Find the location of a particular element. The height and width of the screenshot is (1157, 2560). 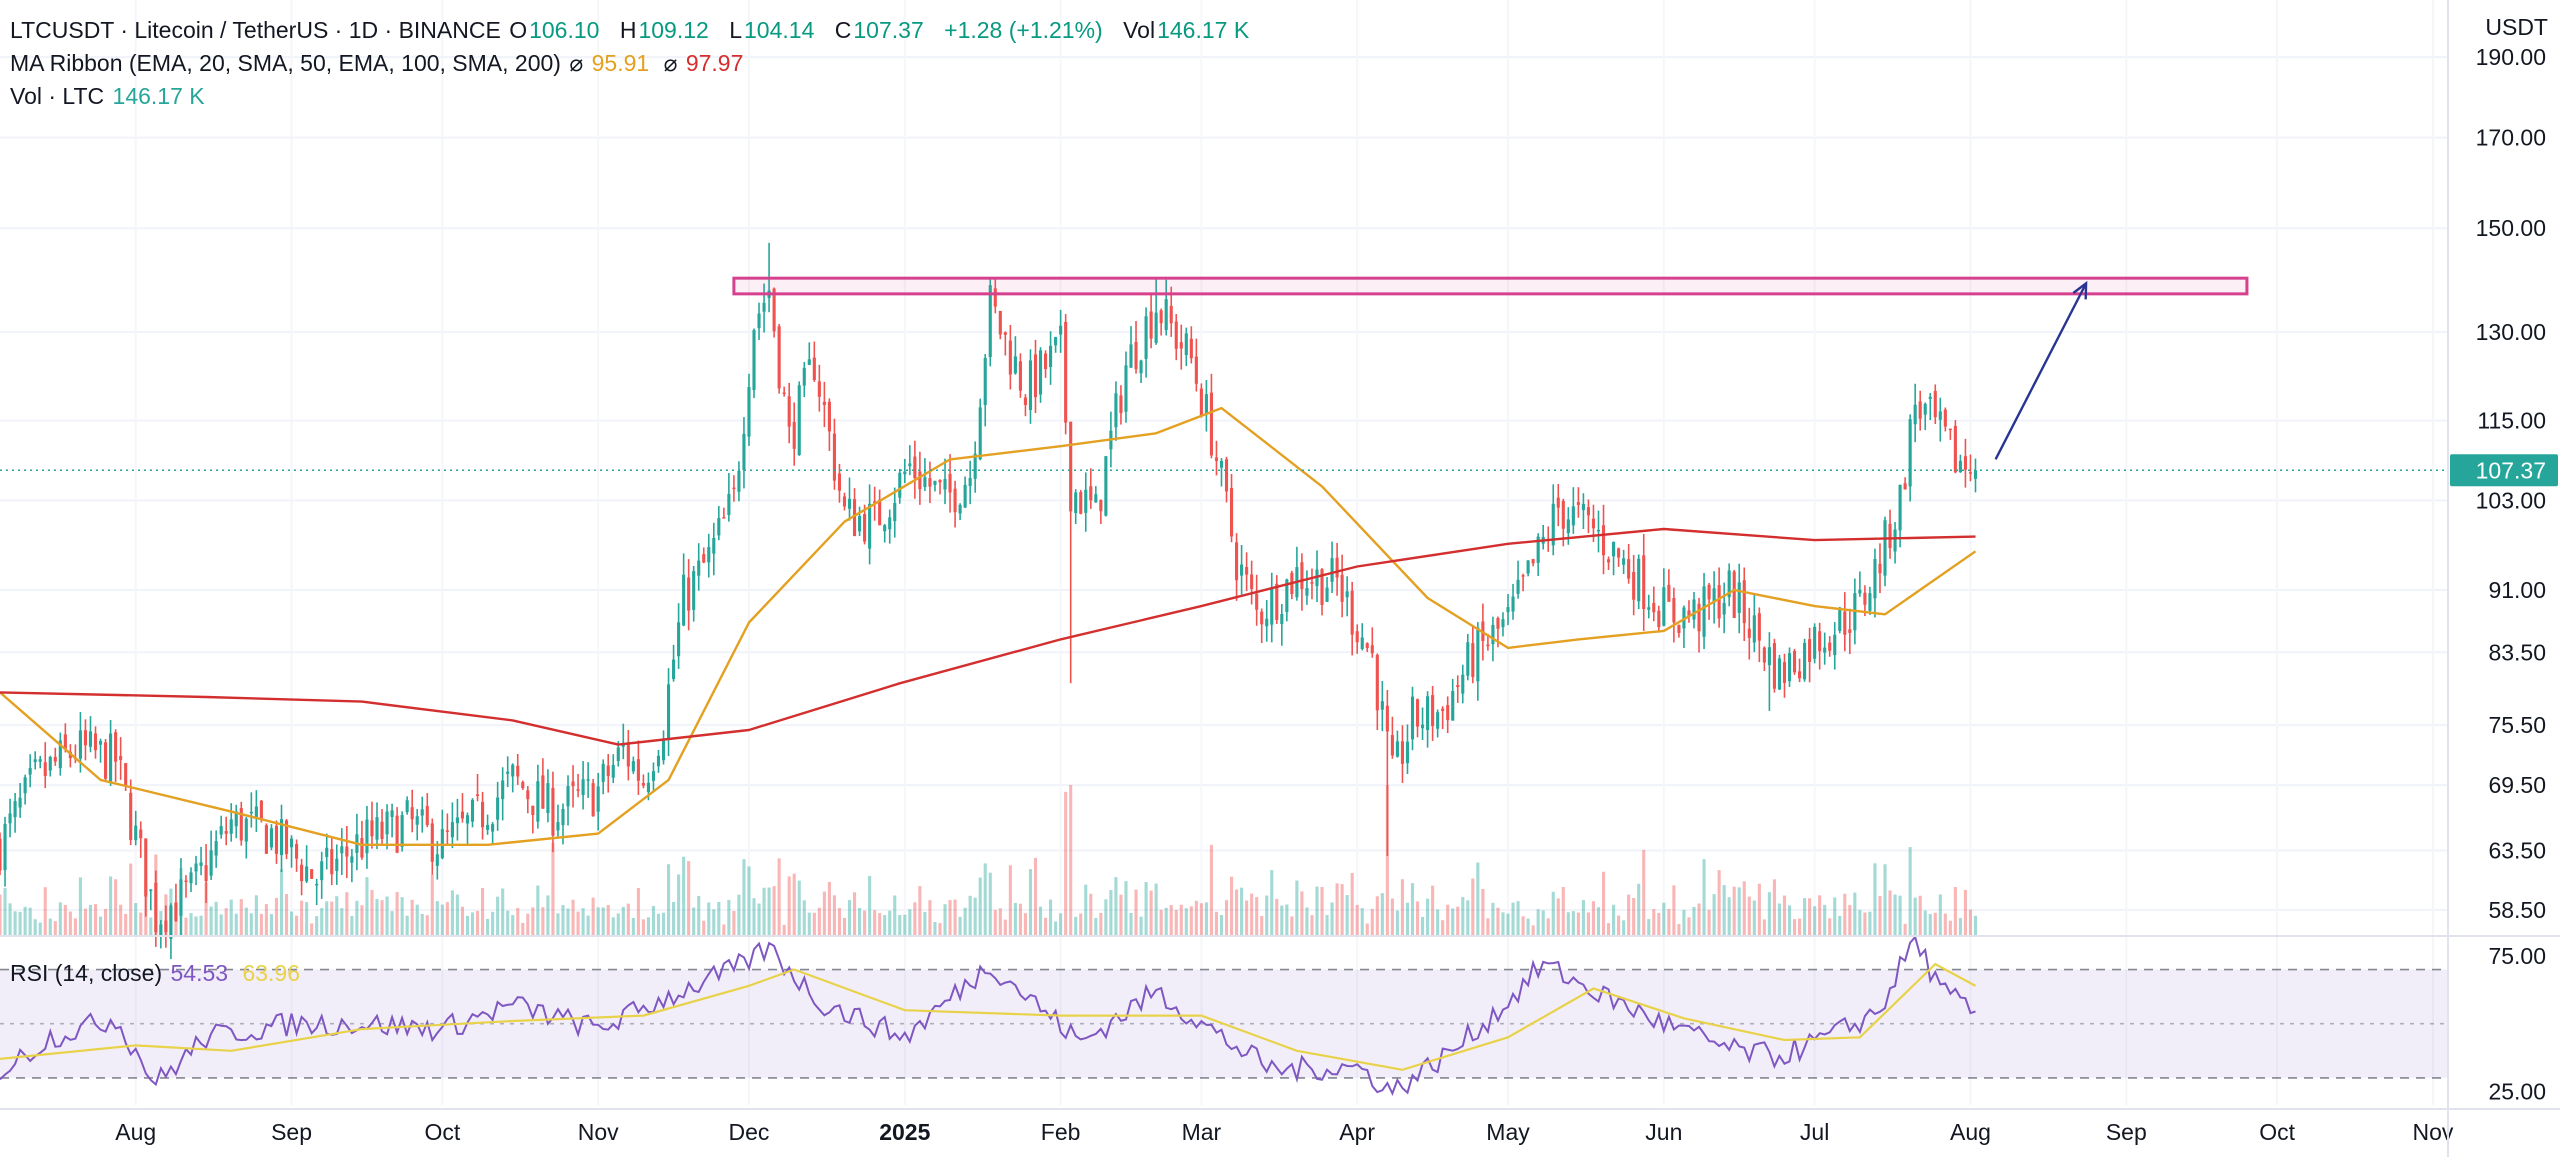

time-tick-label: Mar is located at coordinates (1202, 1132).